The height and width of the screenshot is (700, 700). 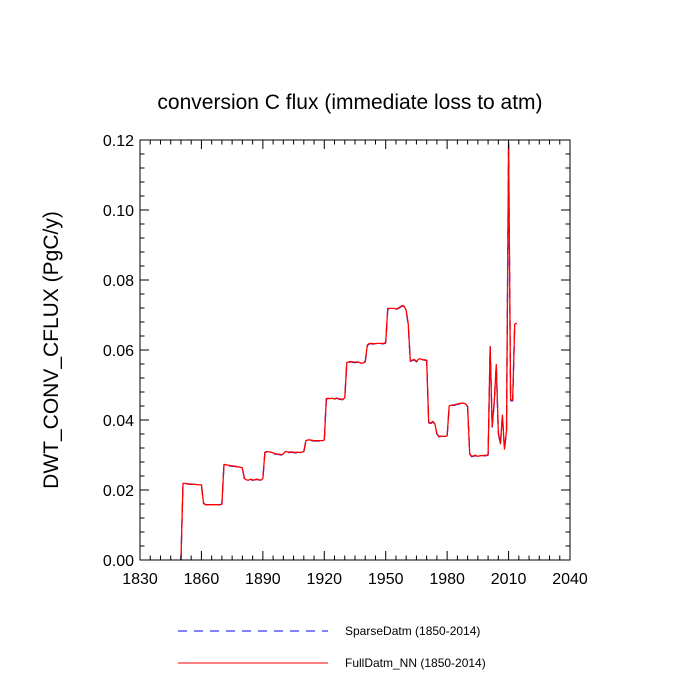 What do you see at coordinates (51, 350) in the screenshot?
I see `y-axis-label: DWT_CONV_CFLUX (PgC/y)` at bounding box center [51, 350].